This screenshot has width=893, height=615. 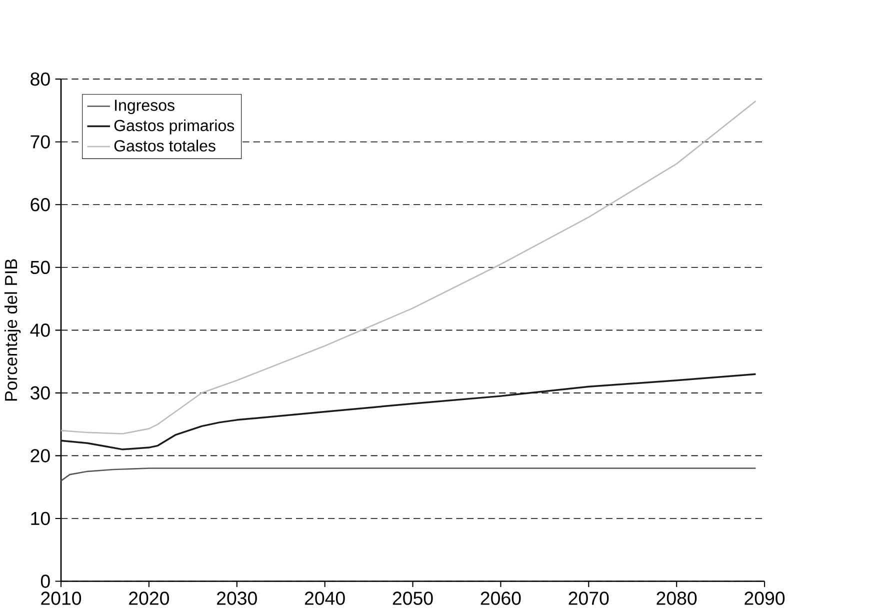 What do you see at coordinates (61, 598) in the screenshot?
I see `x-tick-label: 2010` at bounding box center [61, 598].